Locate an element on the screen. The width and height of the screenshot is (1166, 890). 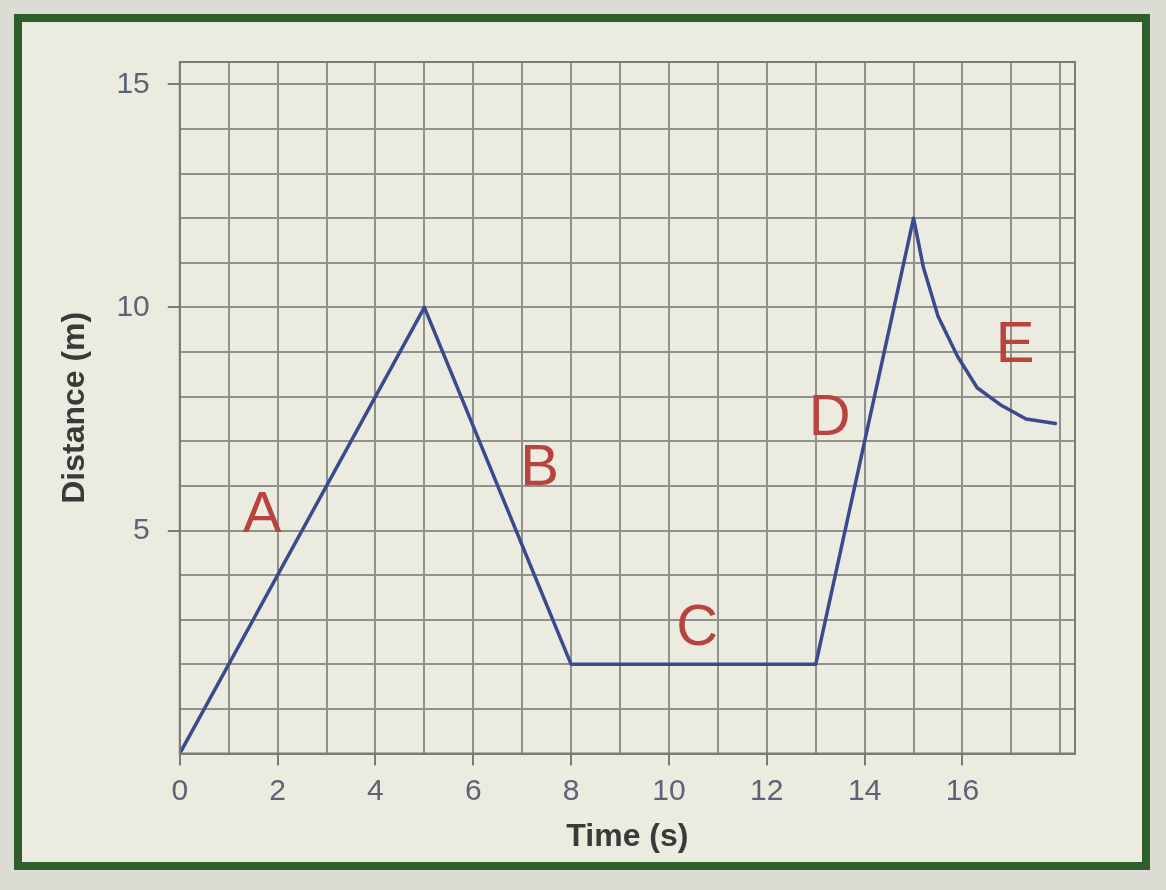
x-tick-label: 10 is located at coordinates (669, 789).